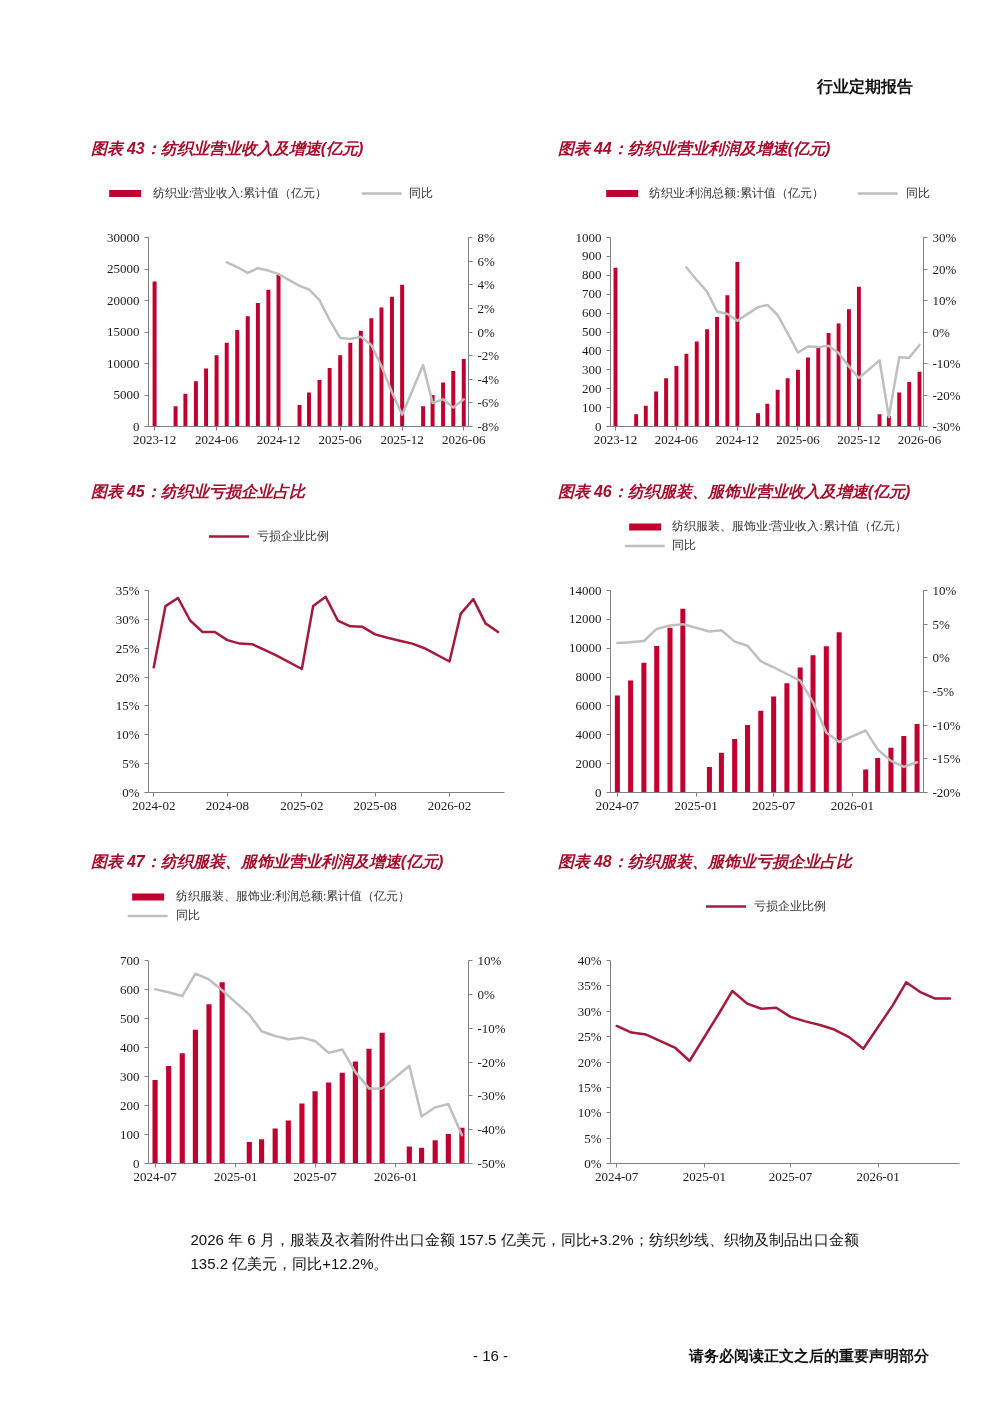 Image resolution: width=1000 pixels, height=1413 pixels. I want to click on y-tick-label: 35%, so click(127, 590).